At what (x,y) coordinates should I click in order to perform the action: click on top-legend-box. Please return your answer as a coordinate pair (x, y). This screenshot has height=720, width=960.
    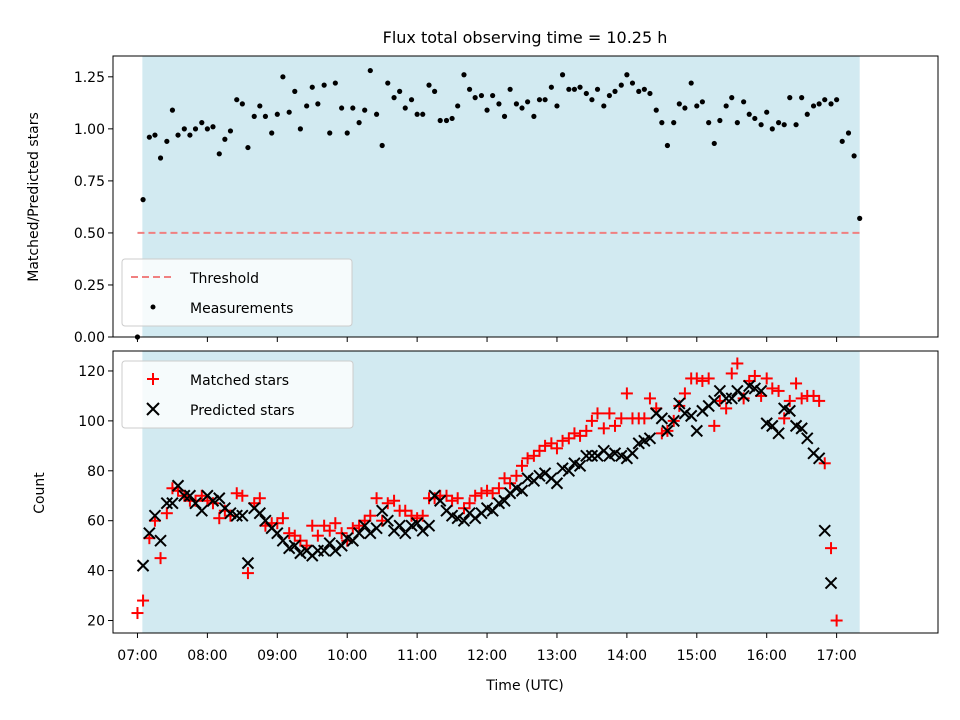
    Looking at the image, I should click on (237, 292).